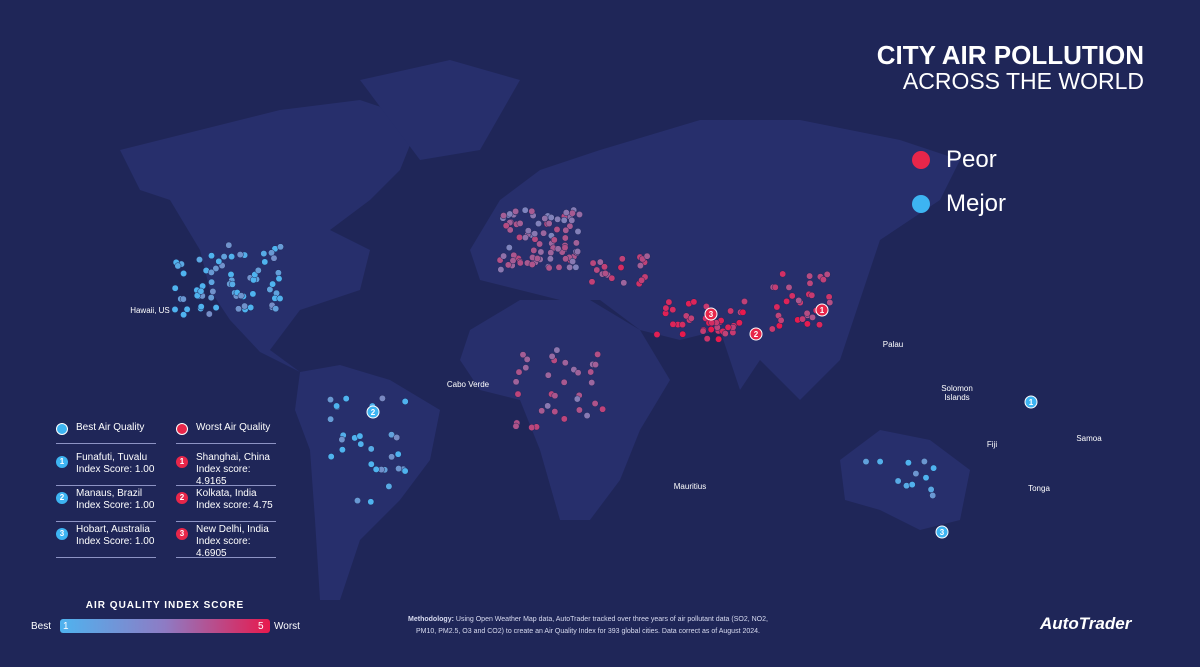  What do you see at coordinates (565, 410) in the screenshot?
I see `africa` at bounding box center [565, 410].